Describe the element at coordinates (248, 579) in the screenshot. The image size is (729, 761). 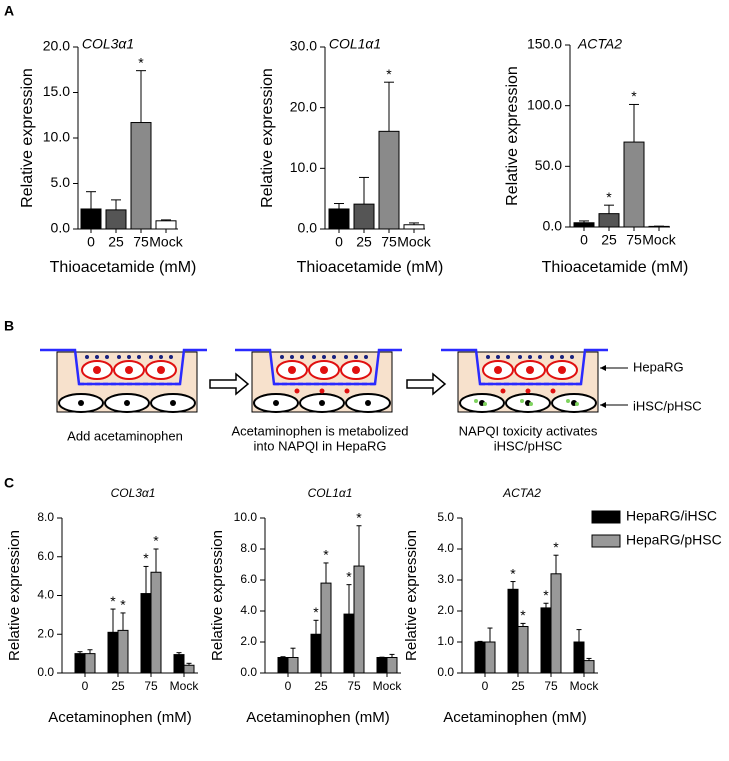
I see `y-tick-label: 6.0` at that location.